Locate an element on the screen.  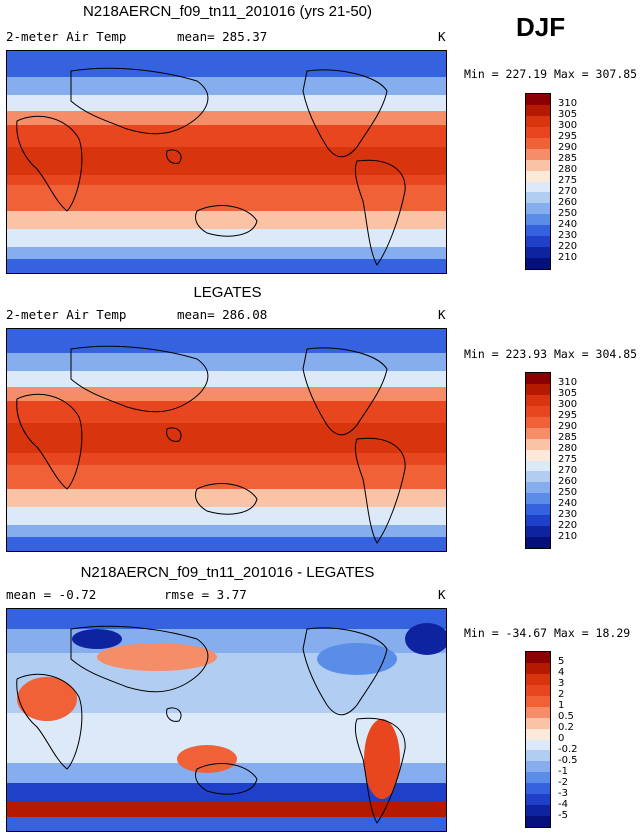
panel1-colorbar-label: 280 is located at coordinates (568, 169).